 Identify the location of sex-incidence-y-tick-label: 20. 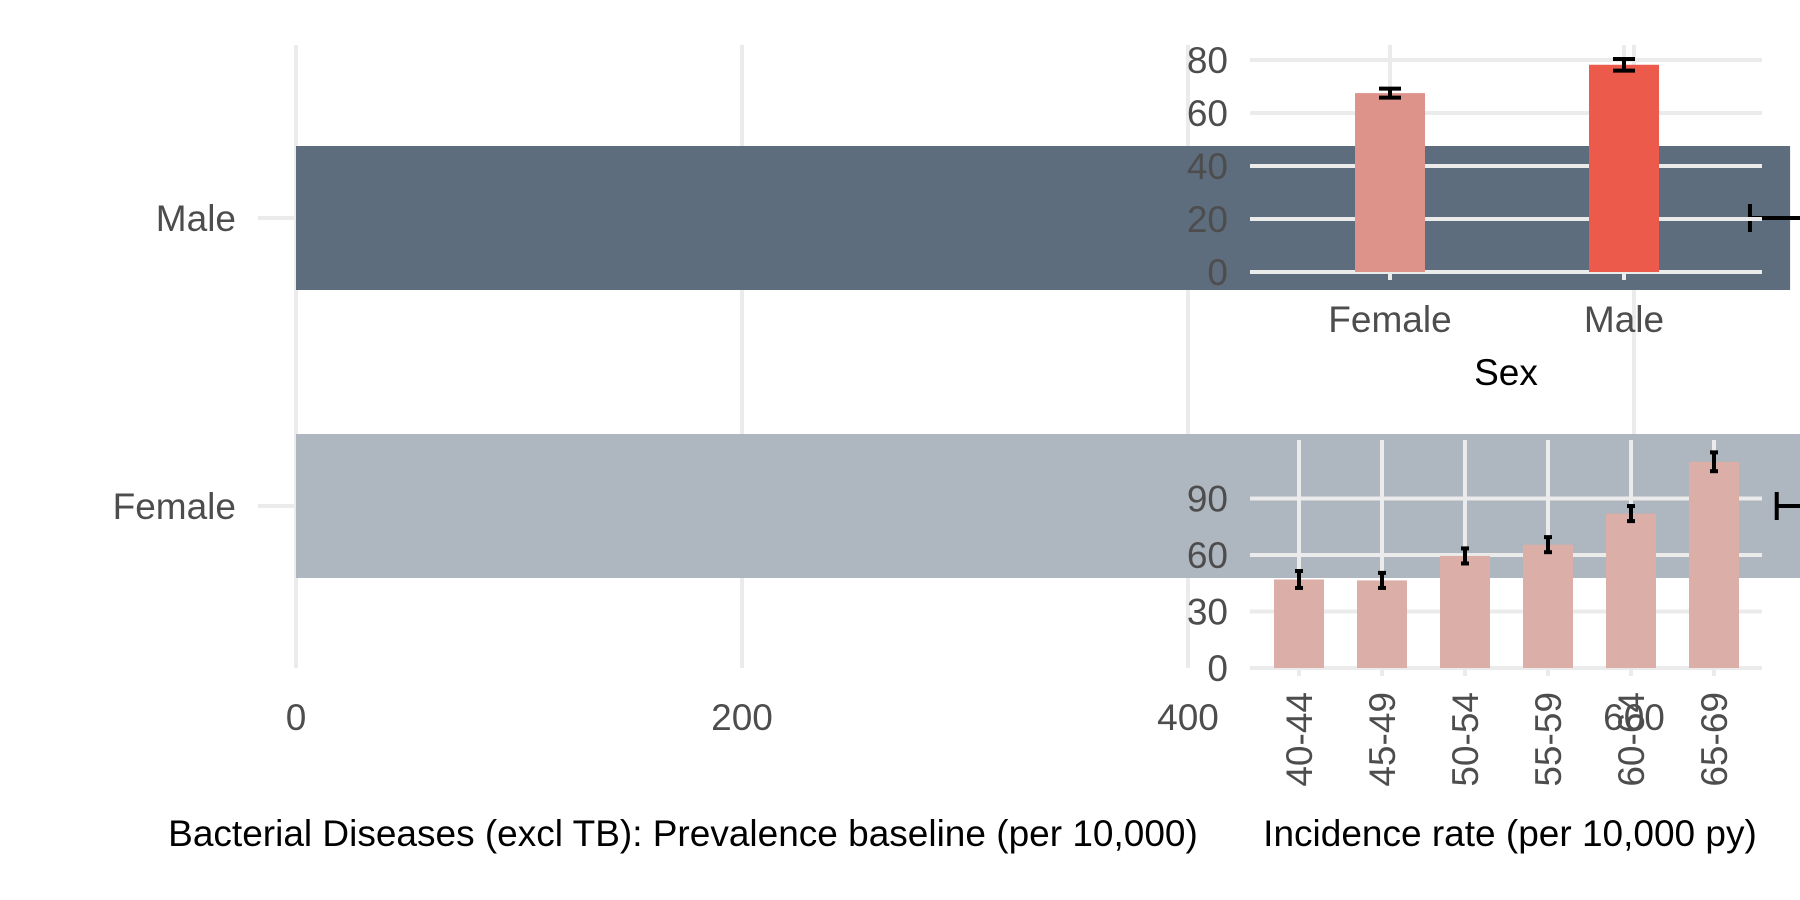
(1207, 219).